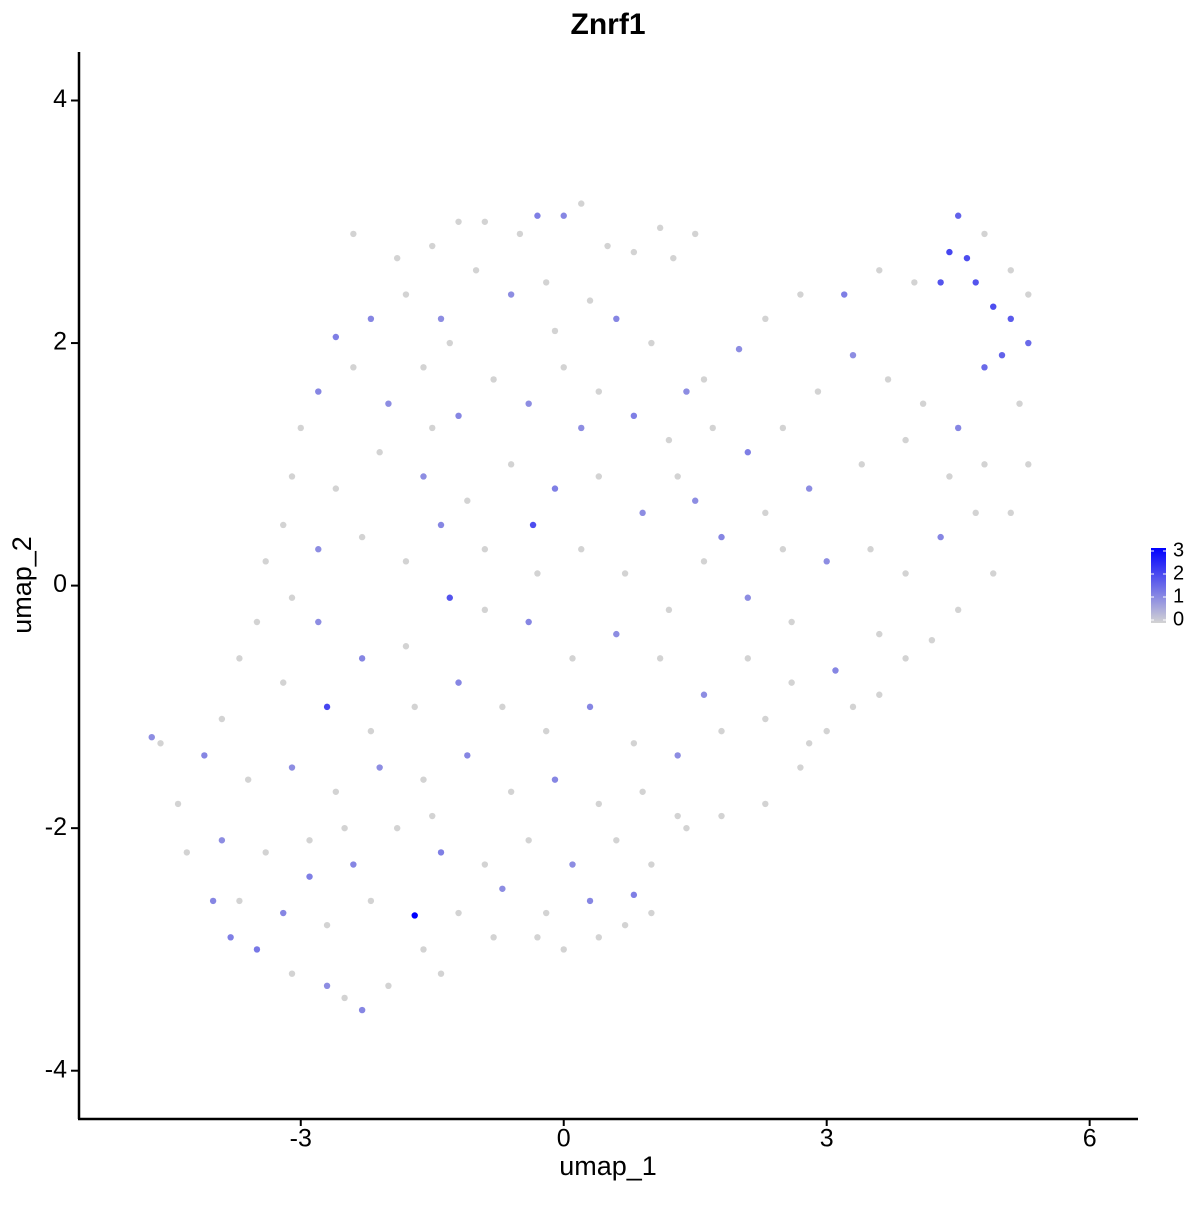 The image size is (1200, 1205). What do you see at coordinates (1178, 550) in the screenshot?
I see `colorbar-label: 3` at bounding box center [1178, 550].